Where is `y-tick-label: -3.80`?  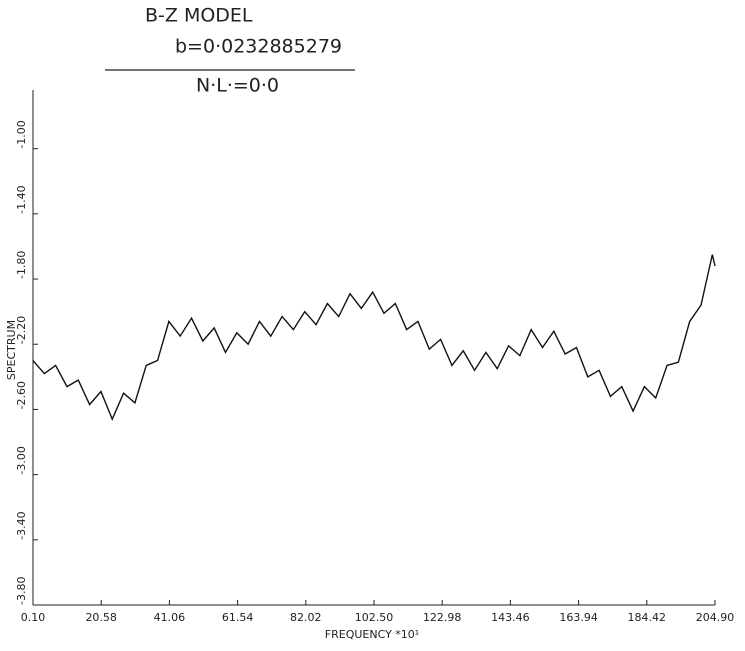
y-tick-label: -3.80 is located at coordinates (21, 591).